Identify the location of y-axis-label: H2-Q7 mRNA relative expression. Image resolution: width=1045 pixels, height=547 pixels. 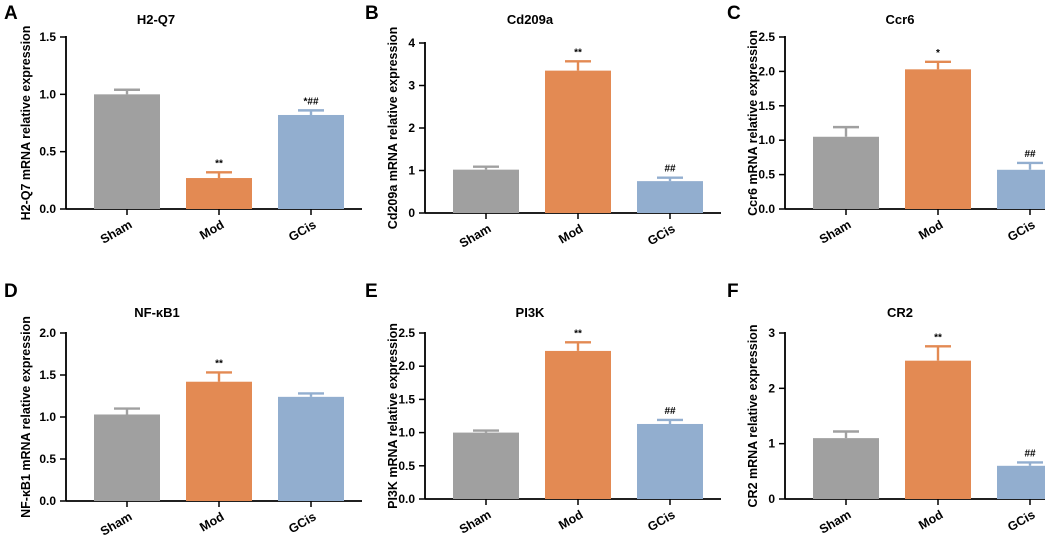
(26, 123).